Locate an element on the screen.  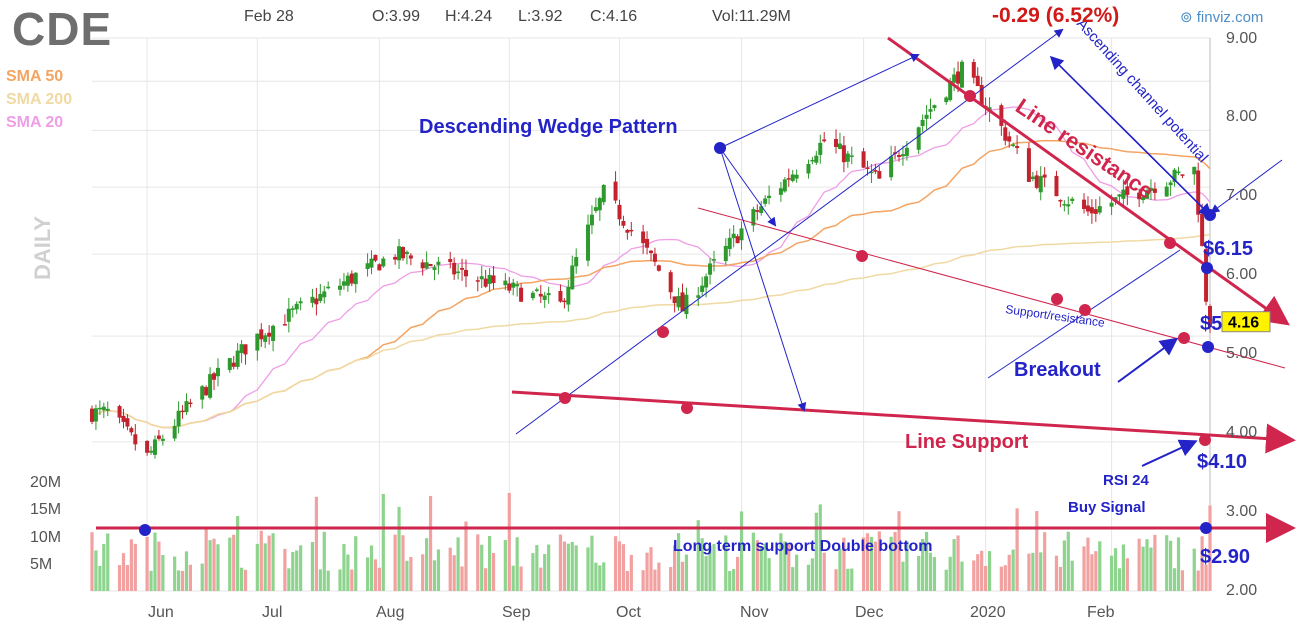
finviz-brand: ⊚ finviz.com is located at coordinates (1221, 17).